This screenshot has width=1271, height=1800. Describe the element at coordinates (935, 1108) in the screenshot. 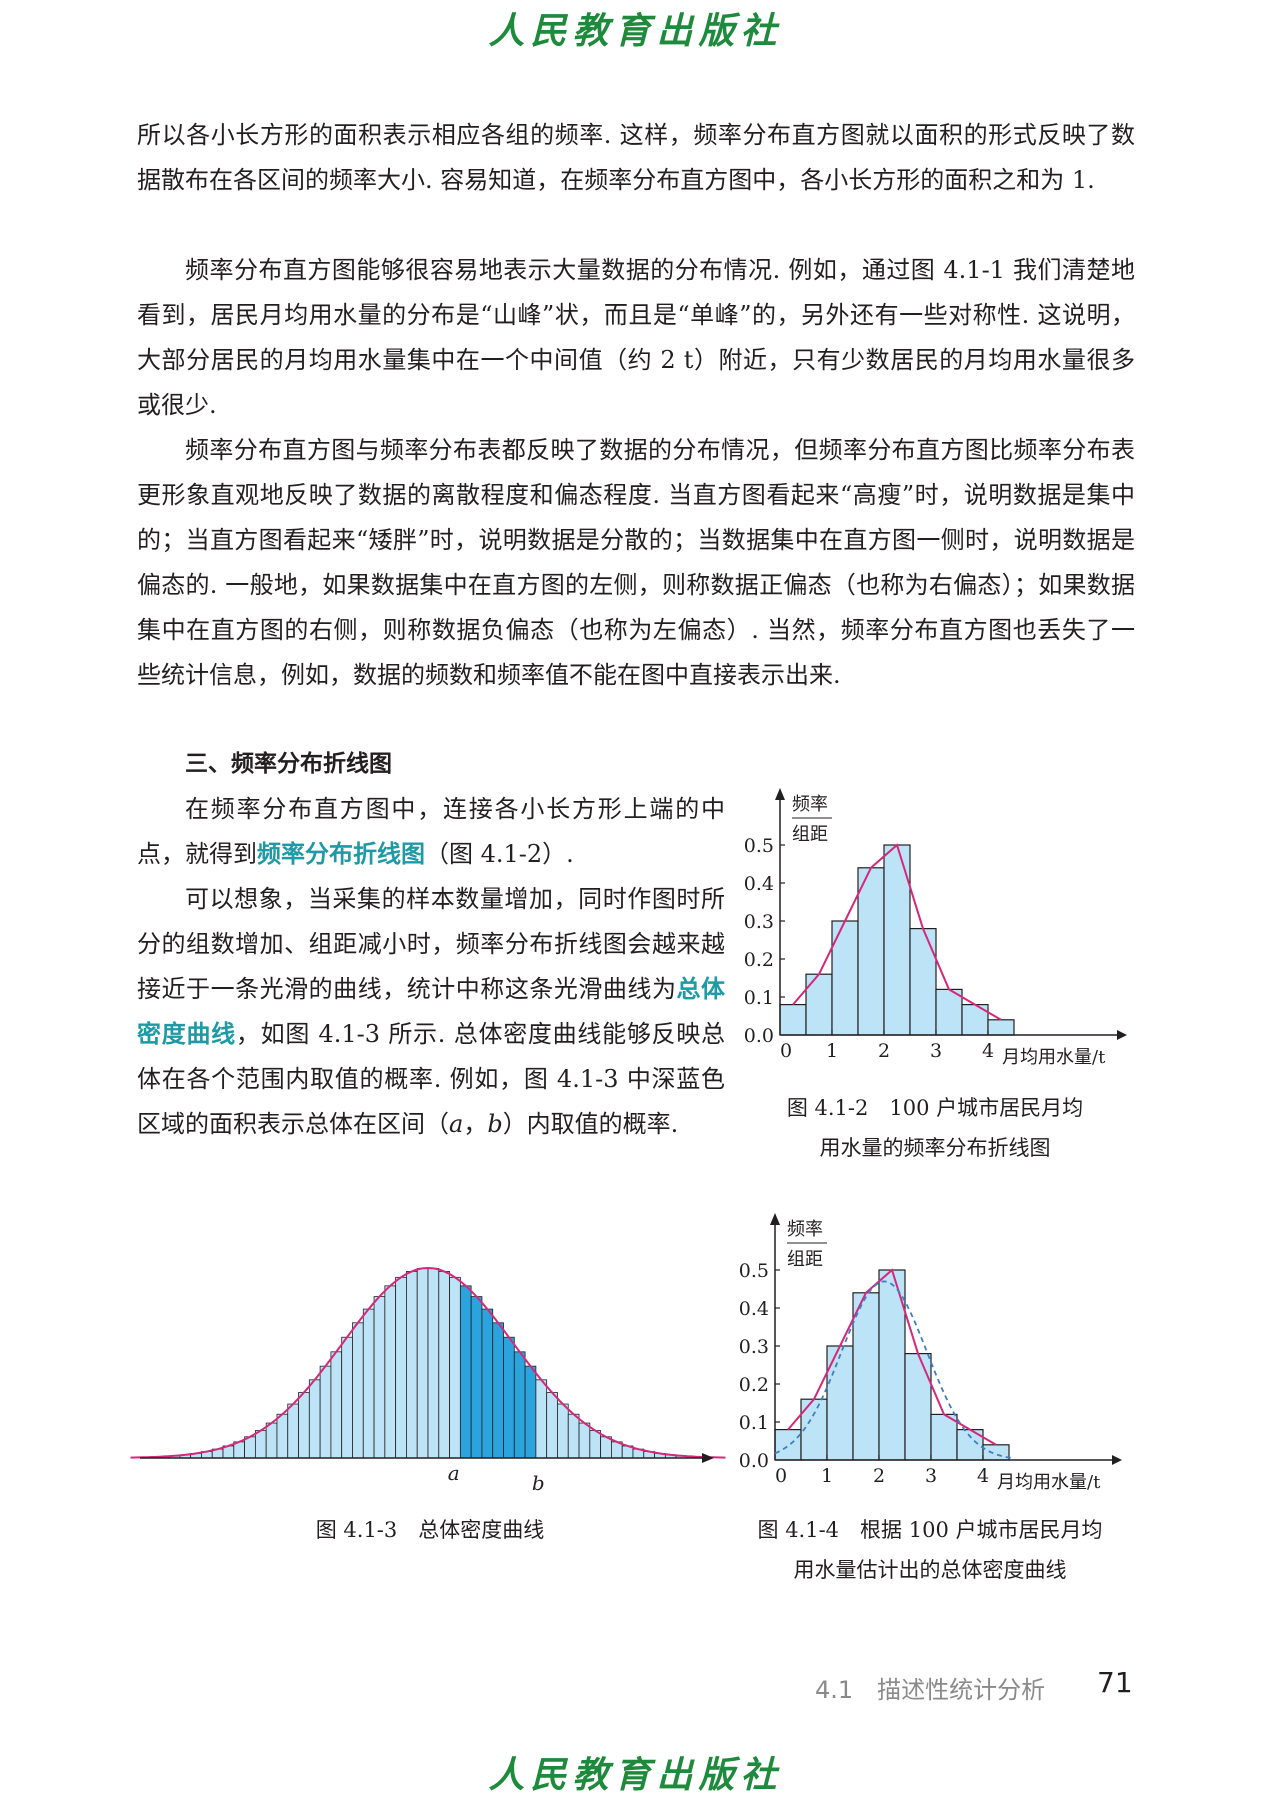

I see `figure-4-1-2-caption-line-1: 图 4.1-2 100 户城市居民月均` at that location.